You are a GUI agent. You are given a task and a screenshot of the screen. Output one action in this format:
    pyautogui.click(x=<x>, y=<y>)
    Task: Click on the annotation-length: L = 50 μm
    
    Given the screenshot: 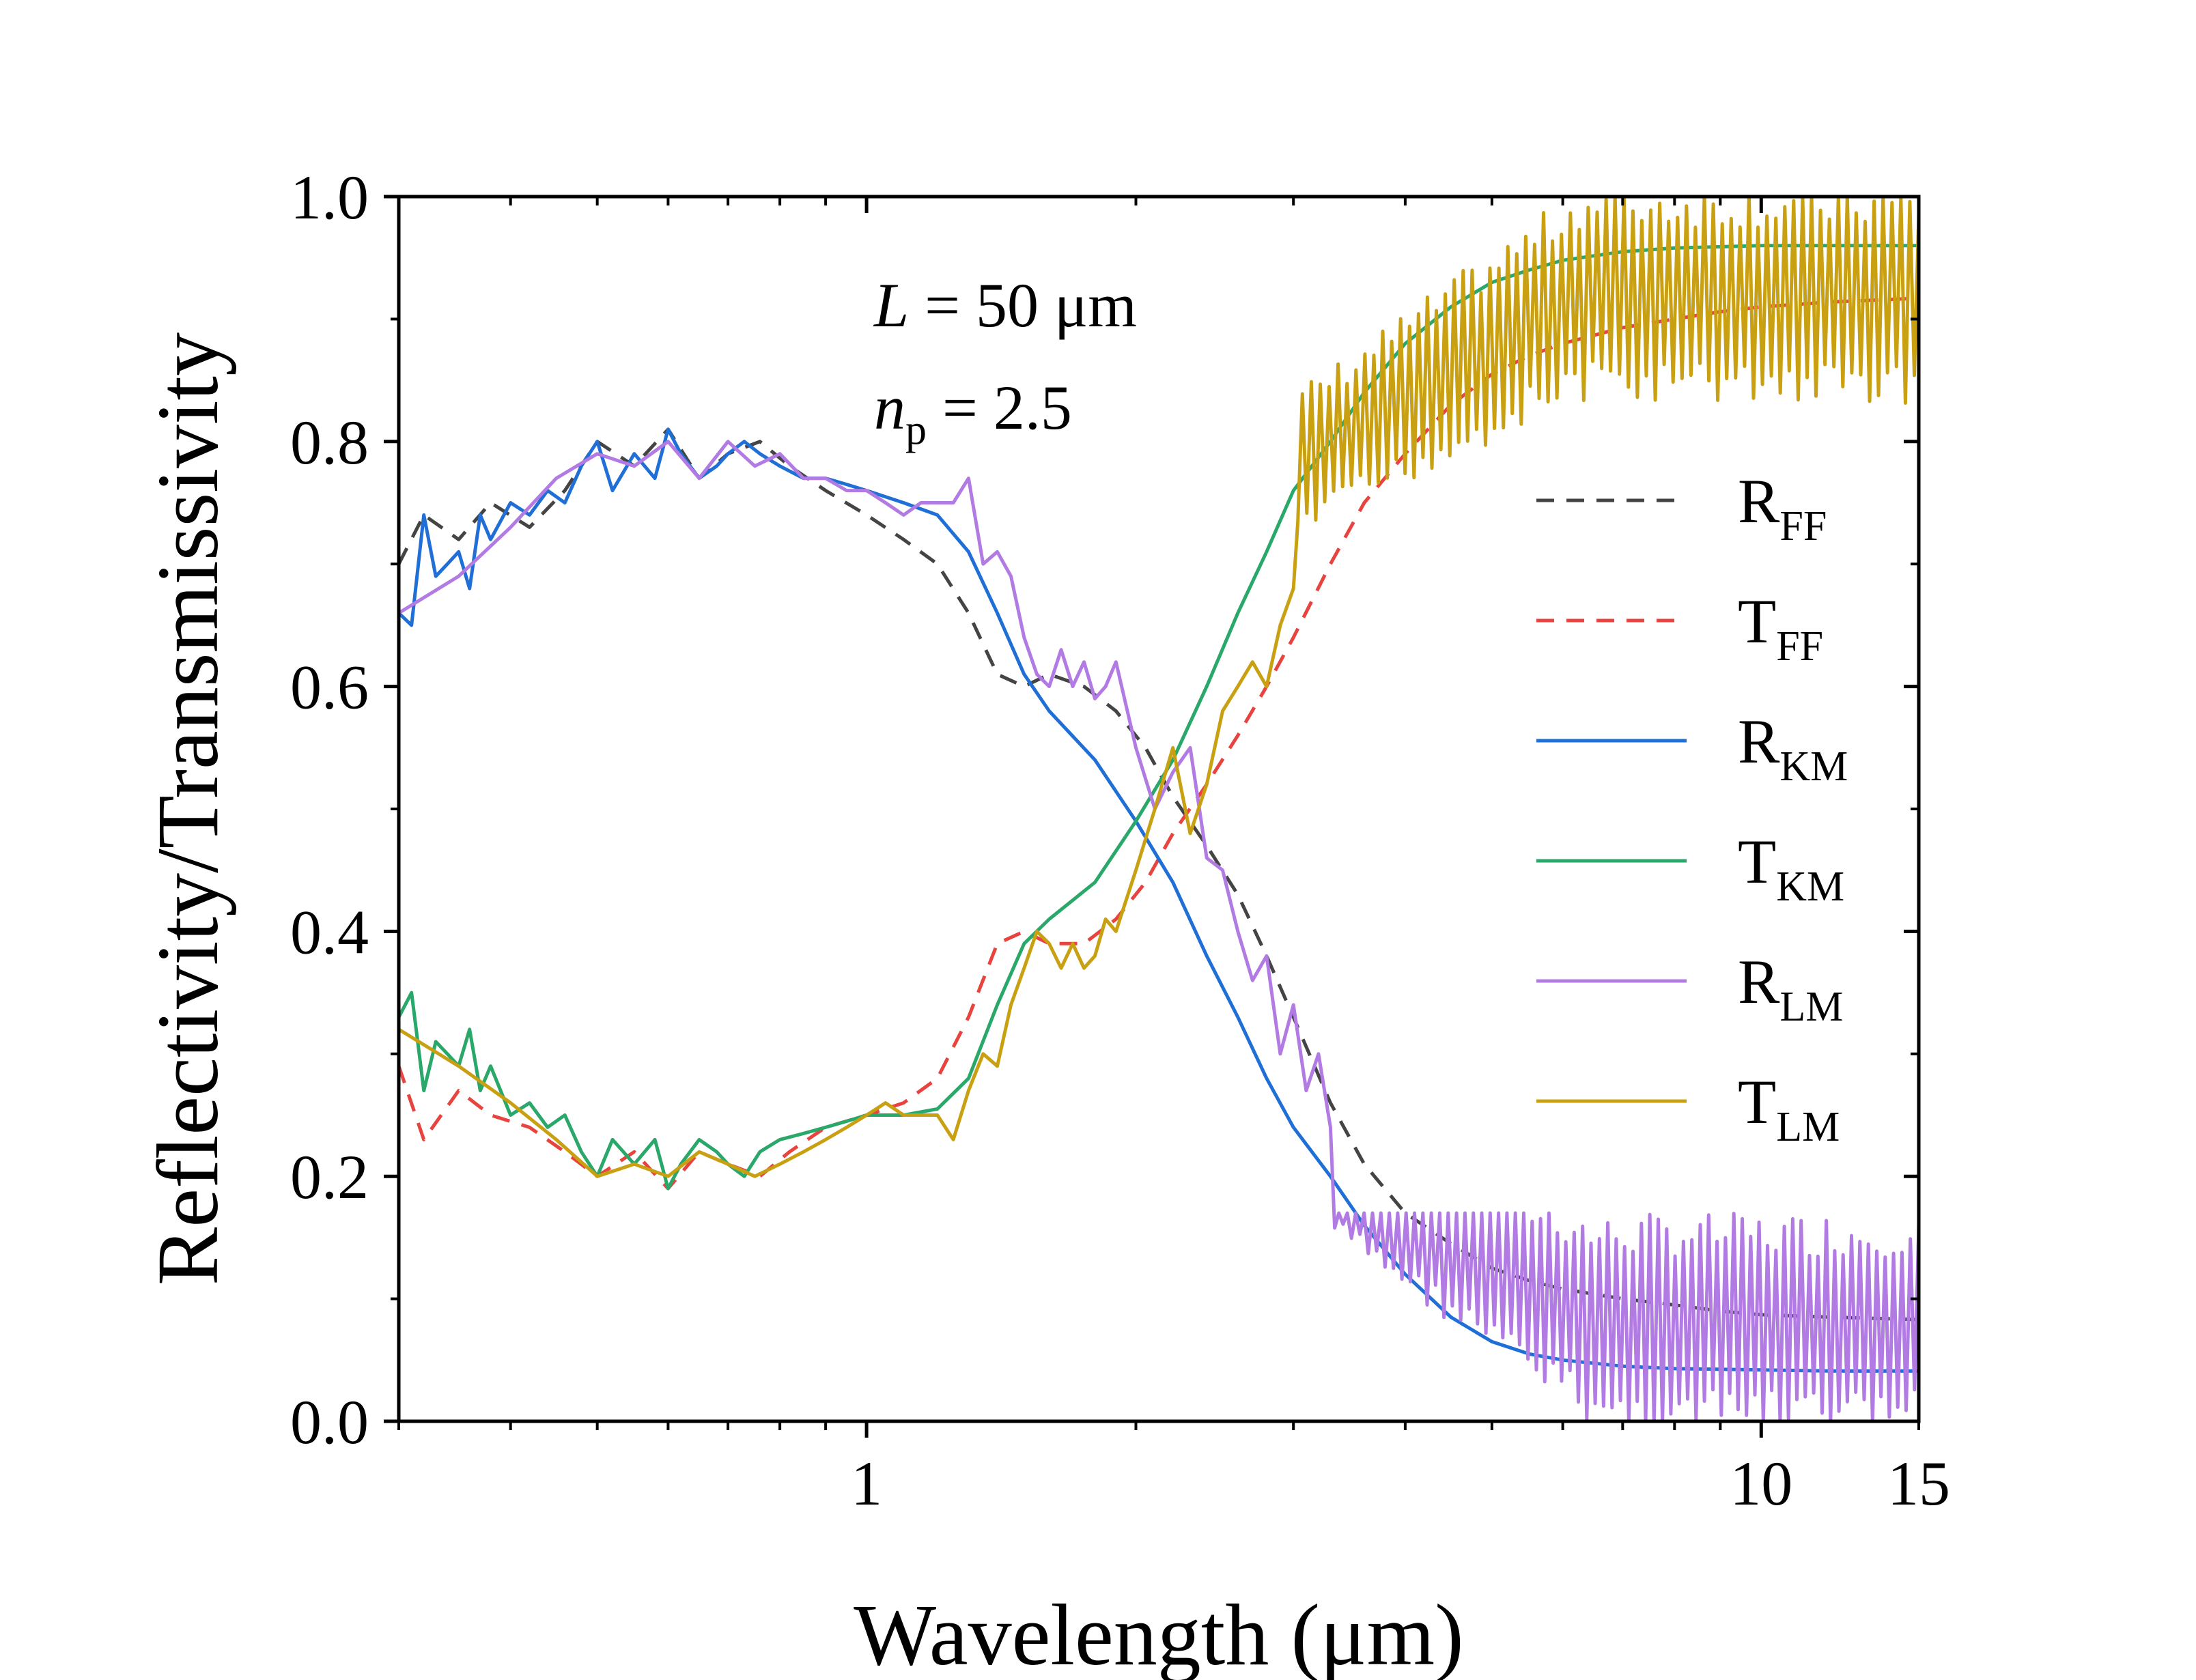 What is the action you would take?
    pyautogui.click(x=1005, y=305)
    